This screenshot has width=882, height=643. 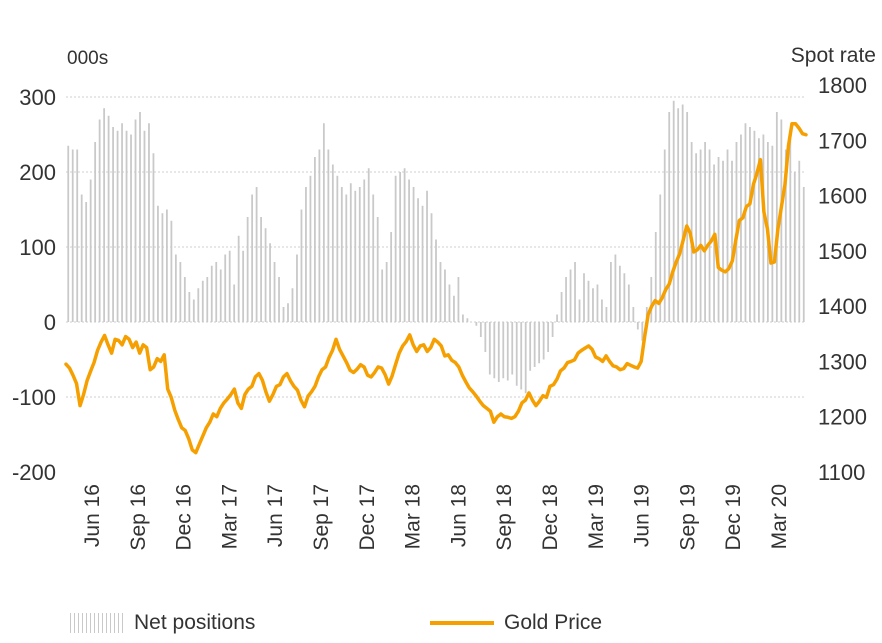 What do you see at coordinates (229, 516) in the screenshot?
I see `x-tick-label: Mar 17` at bounding box center [229, 516].